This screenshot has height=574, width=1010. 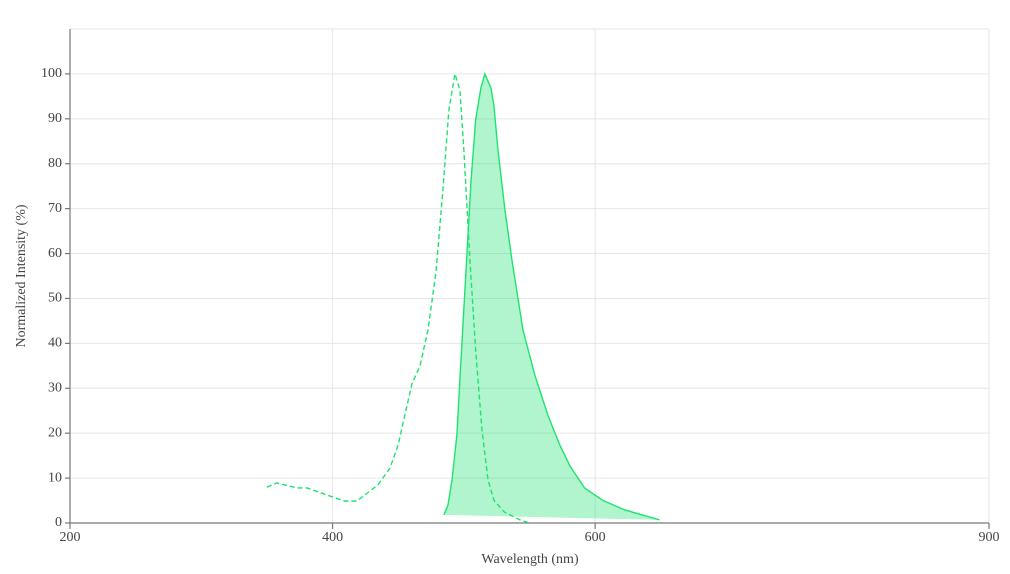 What do you see at coordinates (332, 537) in the screenshot?
I see `x-tick-label: 400` at bounding box center [332, 537].